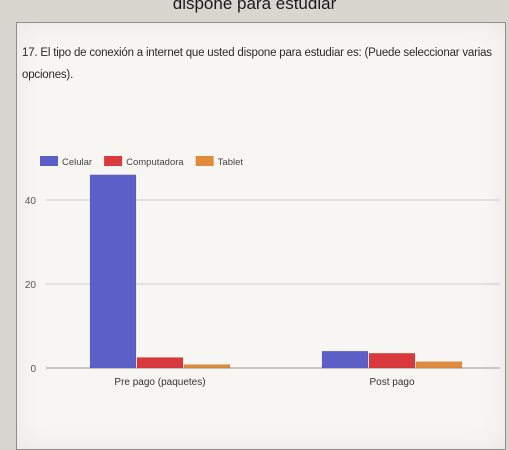 This screenshot has width=509, height=450. I want to click on legend-label: Computadora, so click(155, 162).